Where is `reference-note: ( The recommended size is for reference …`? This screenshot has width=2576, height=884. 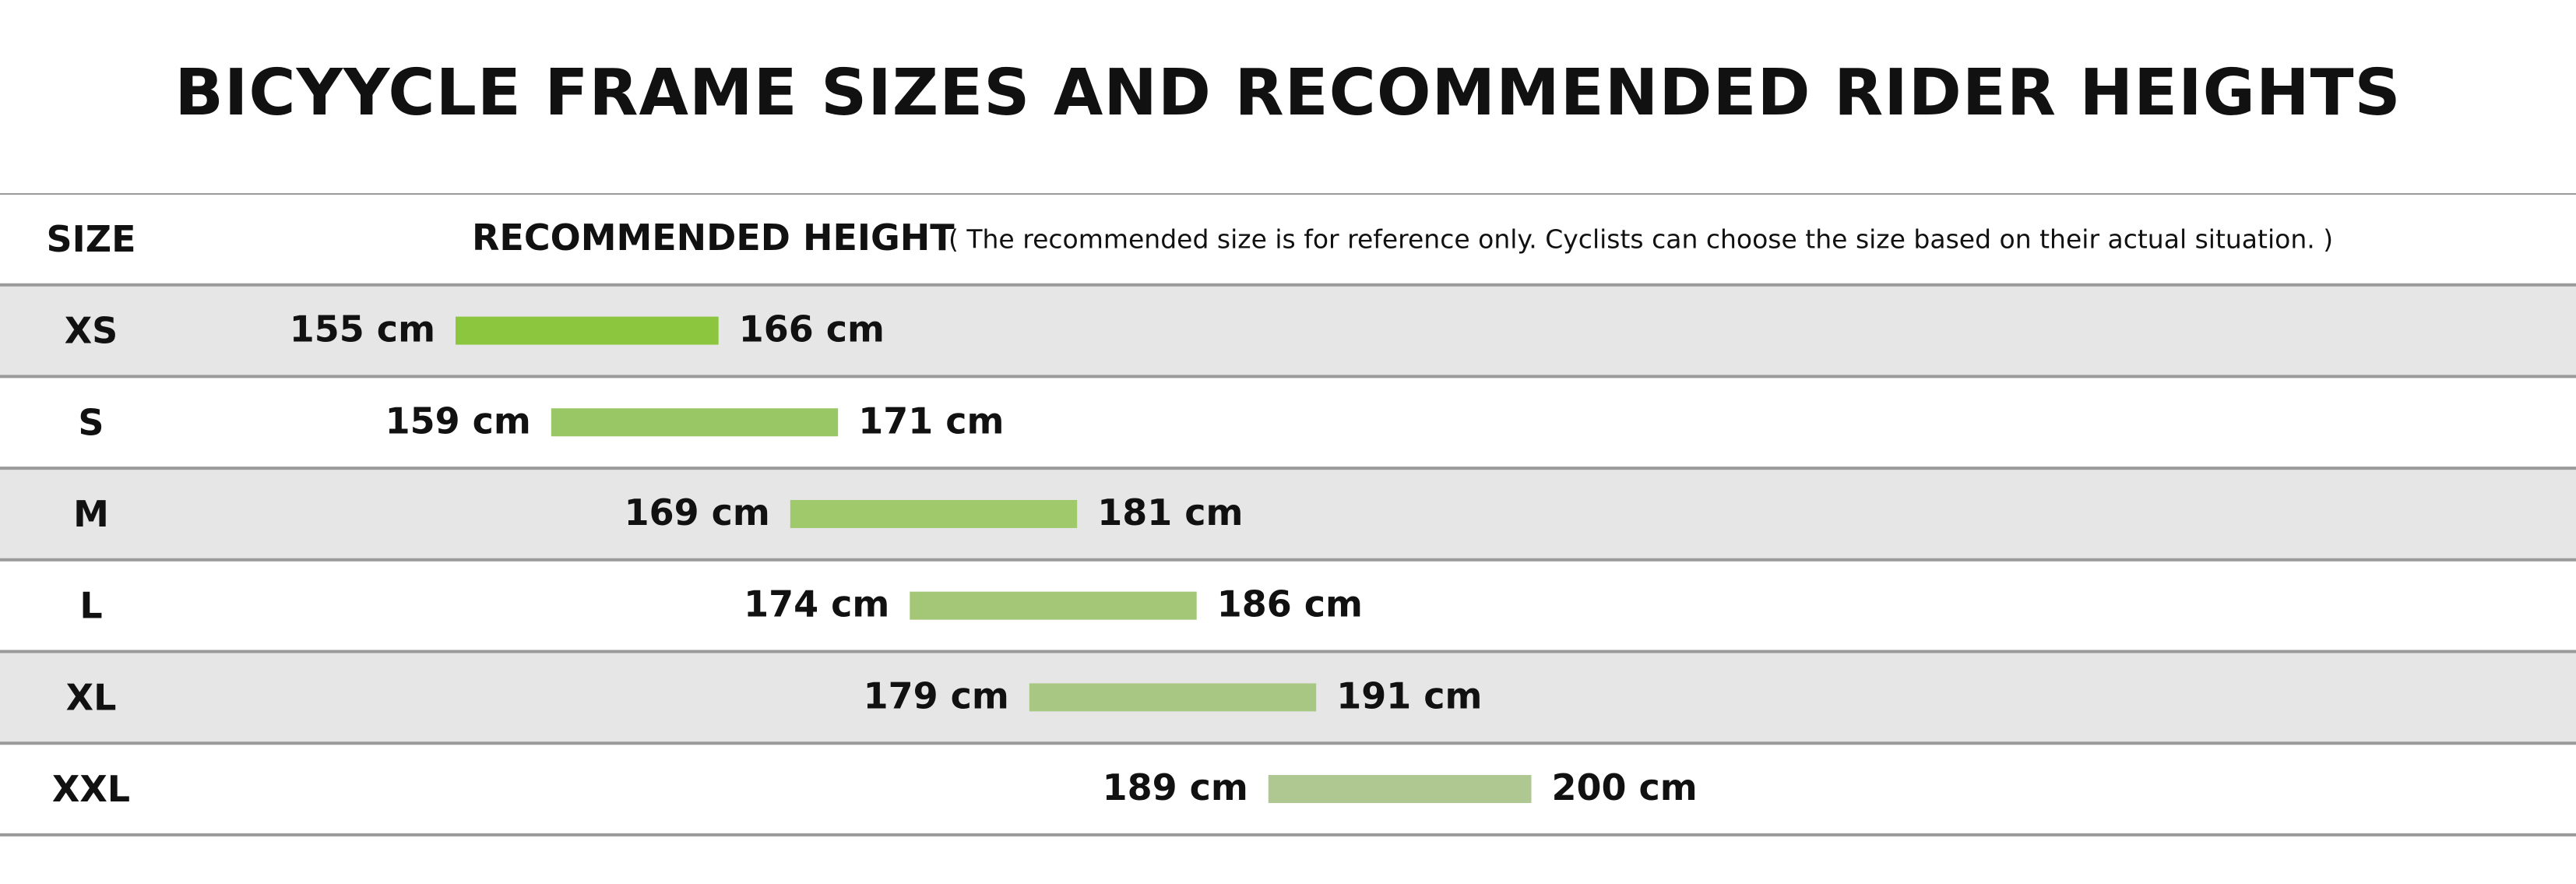
reference-note: ( The recommended size is for reference … is located at coordinates (1640, 239).